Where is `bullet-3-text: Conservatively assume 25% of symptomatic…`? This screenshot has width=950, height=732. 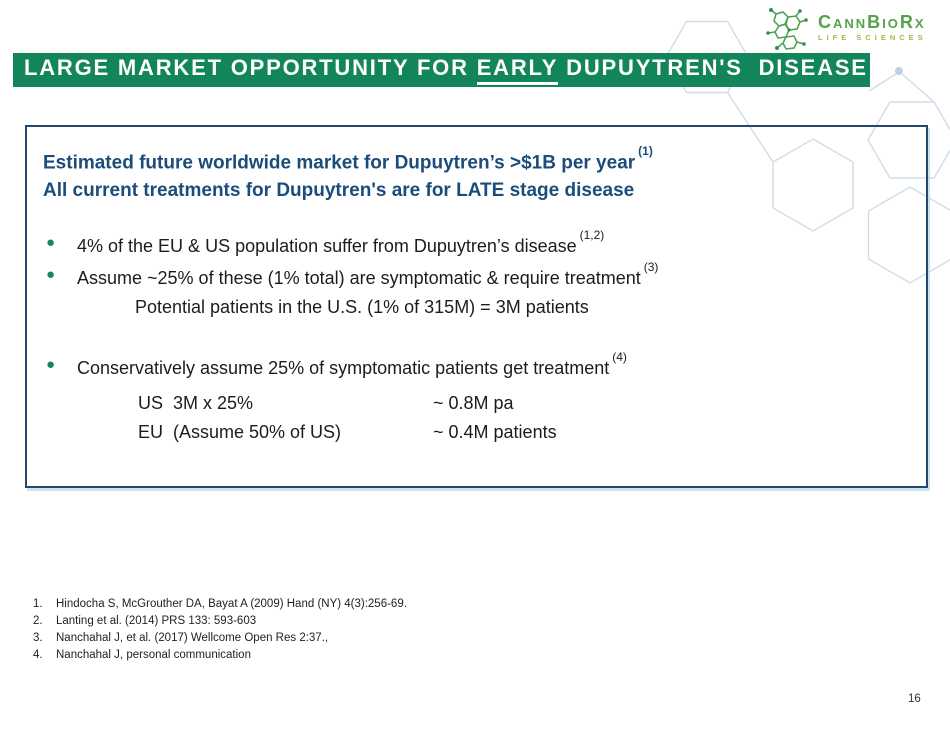
bullet-3-text: Conservatively assume 25% of symptomatic… is located at coordinates (343, 368).